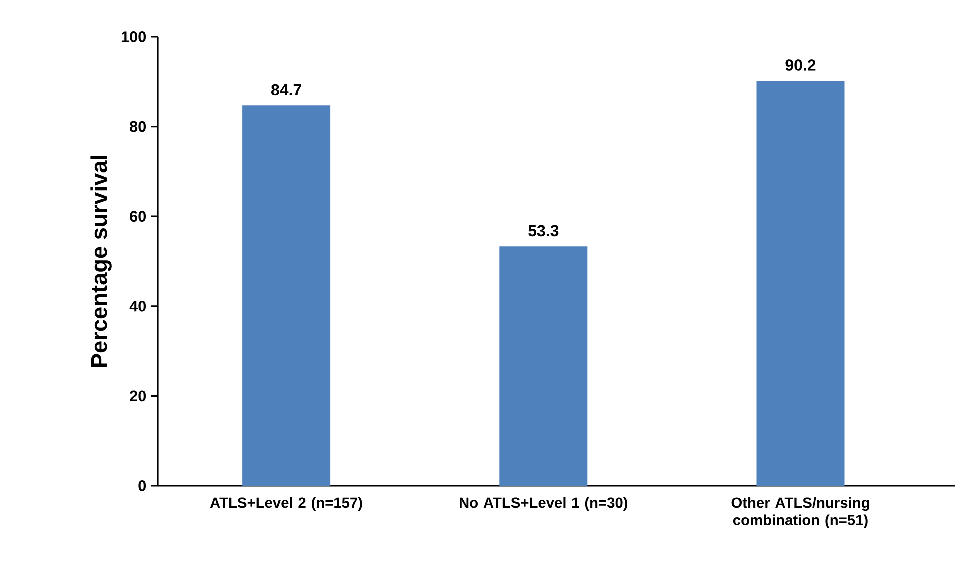 The image size is (955, 580). I want to click on y-tick-label: 40, so click(138, 306).